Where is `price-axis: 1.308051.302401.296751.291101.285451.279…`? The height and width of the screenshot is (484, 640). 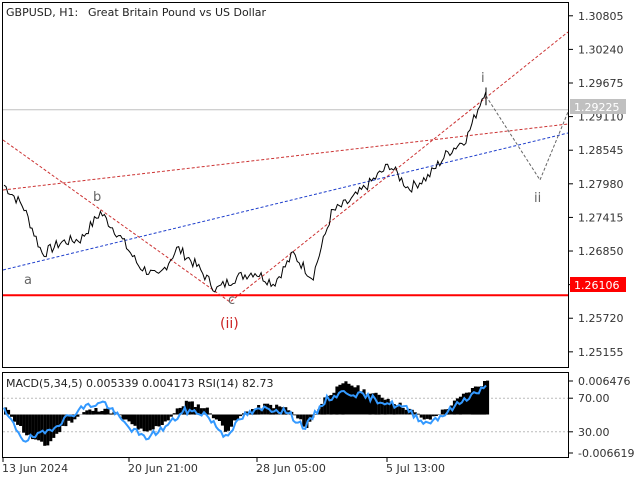
price-axis: 1.308051.302401.296751.291101.285451.279… is located at coordinates (596, 184).